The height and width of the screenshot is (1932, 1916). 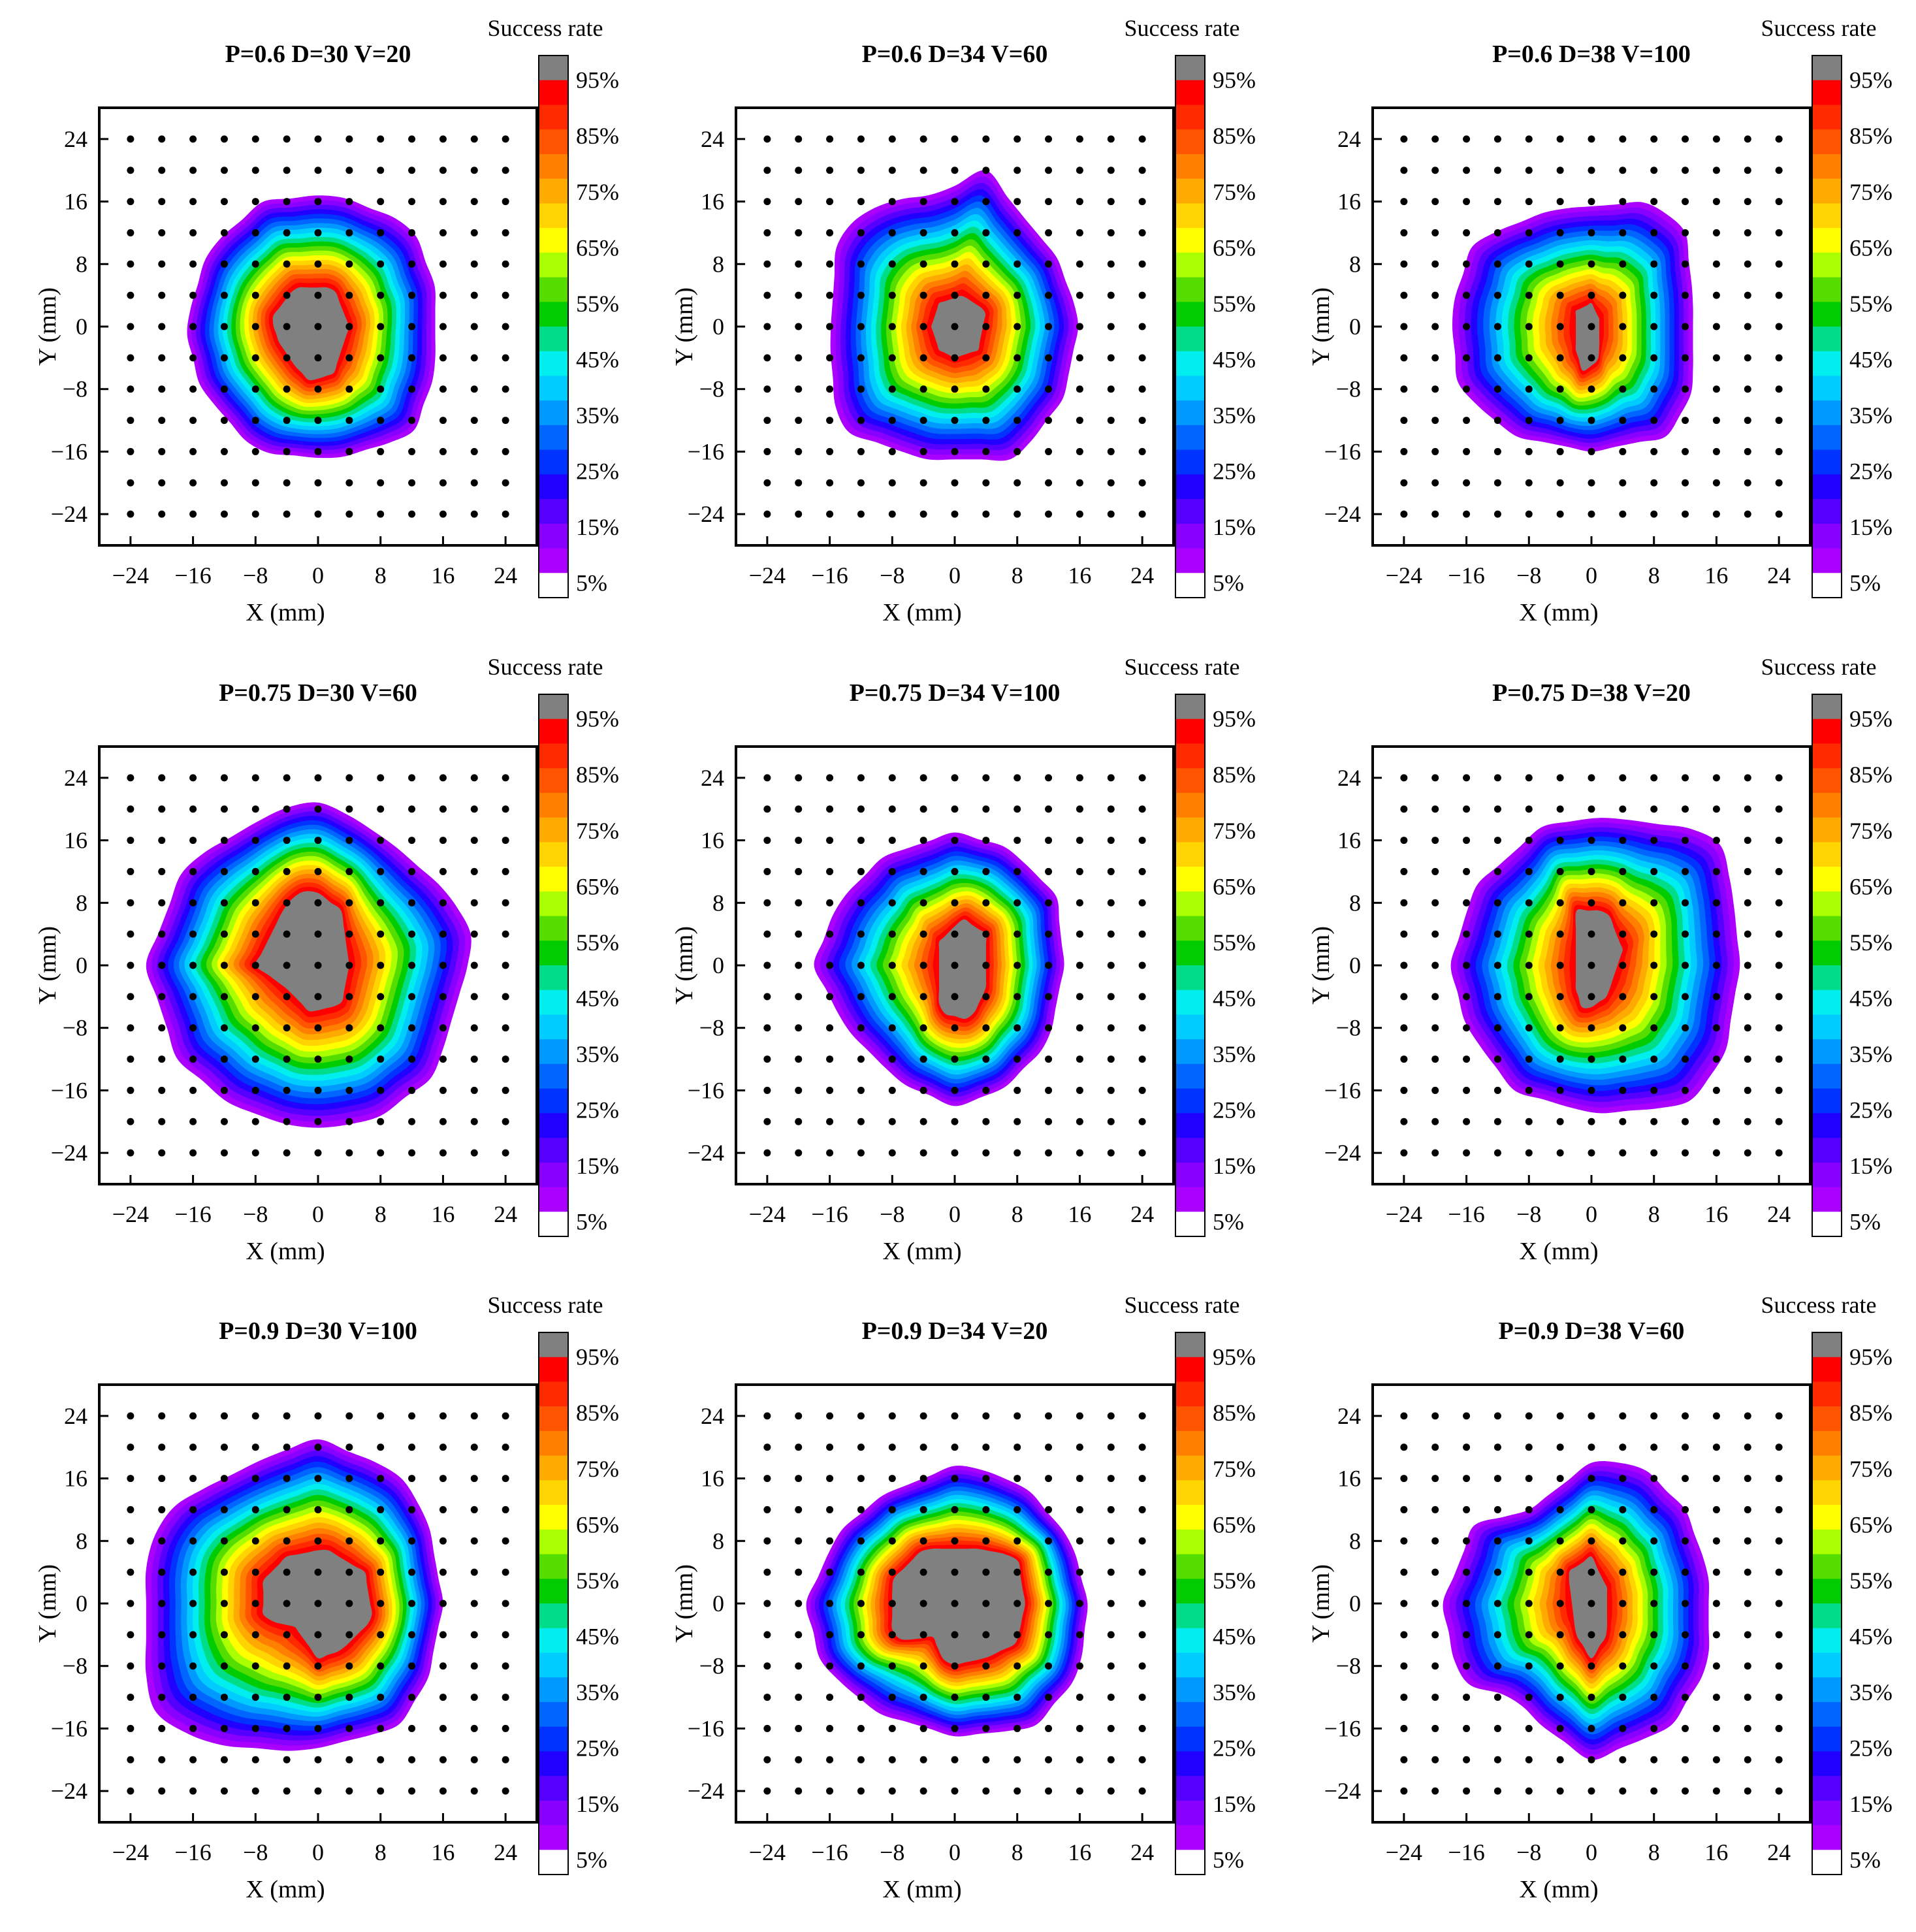 I want to click on contour-bands, so click(x=308, y=965).